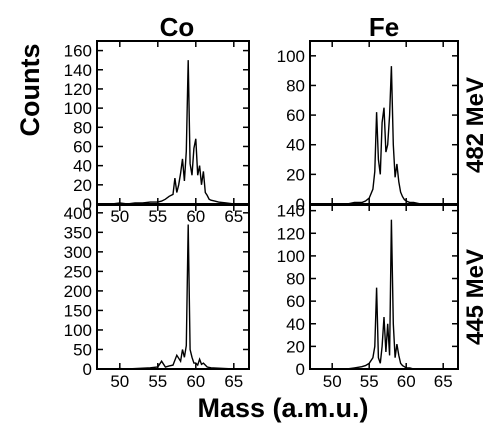 The width and height of the screenshot is (492, 425). What do you see at coordinates (291, 211) in the screenshot?
I see `y-tick-label-fe-445: 140` at bounding box center [291, 211].